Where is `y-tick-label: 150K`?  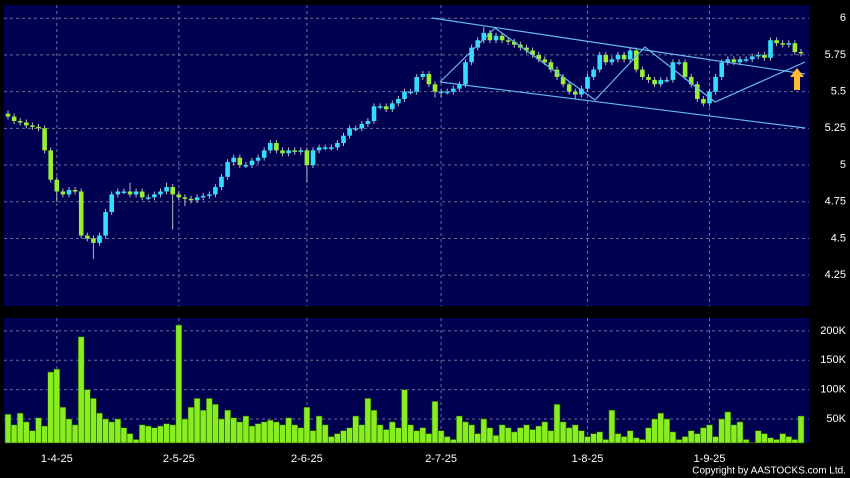
y-tick-label: 150K is located at coordinates (833, 360).